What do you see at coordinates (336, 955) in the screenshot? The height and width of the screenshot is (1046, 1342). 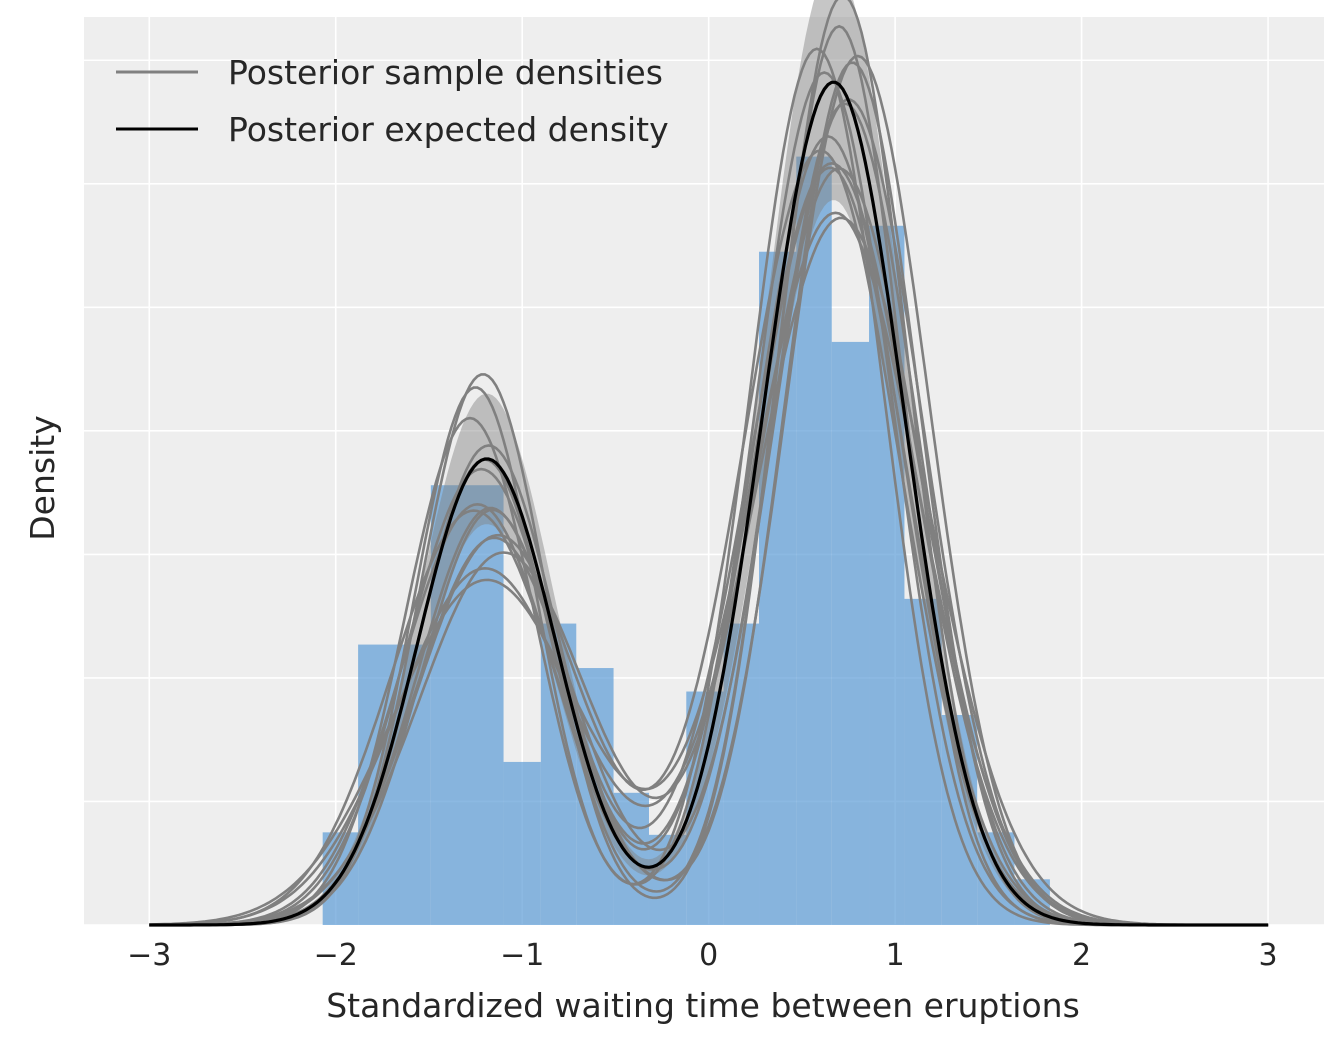 I see `x-tick-label-1: −2` at bounding box center [336, 955].